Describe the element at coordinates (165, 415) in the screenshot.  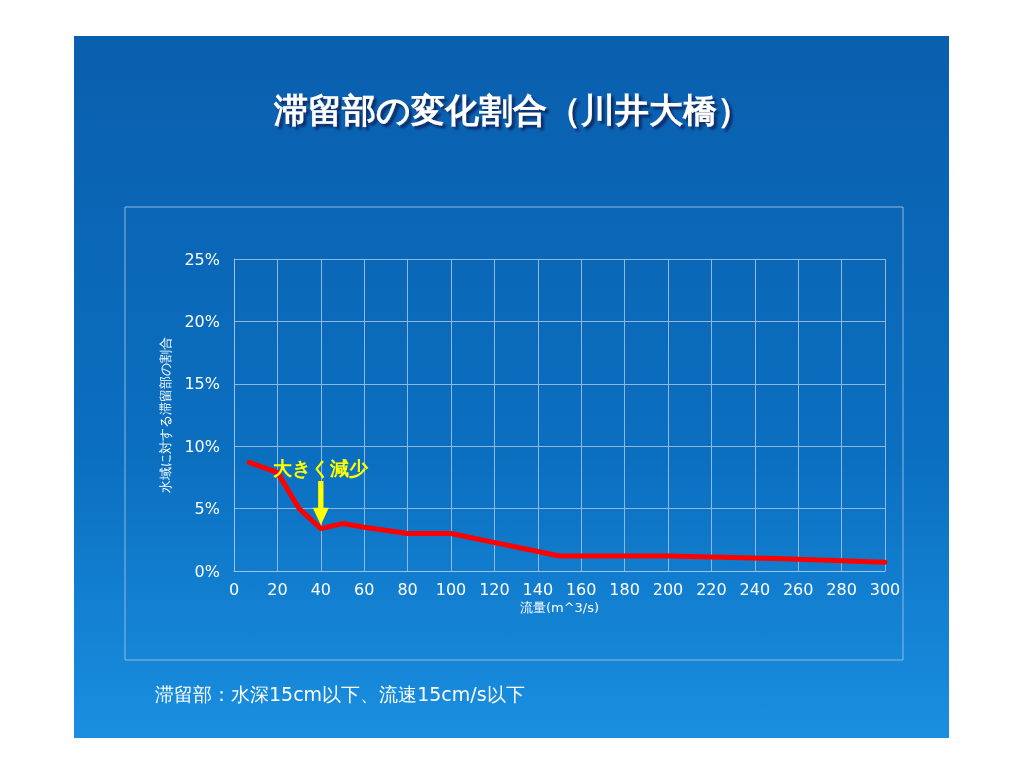
I see `y-axis-title: 水域に対する滞留部の割合` at that location.